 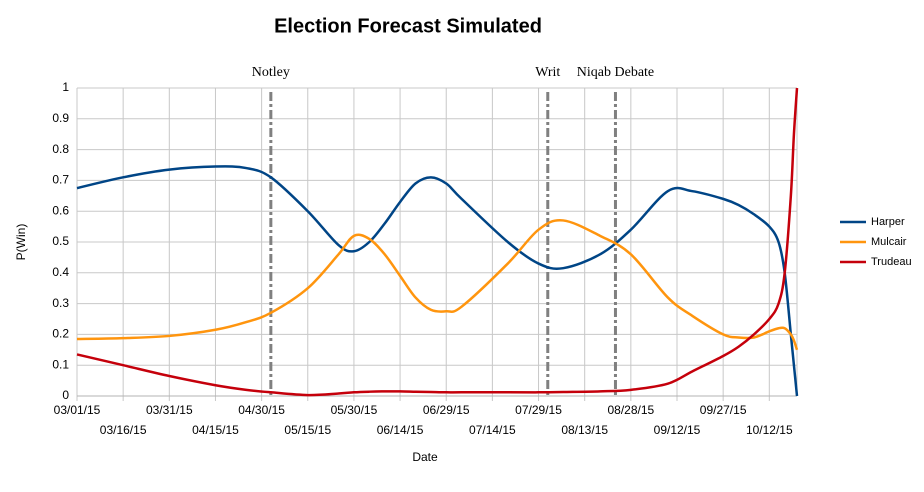 I want to click on legend-label: Harper, so click(x=888, y=222).